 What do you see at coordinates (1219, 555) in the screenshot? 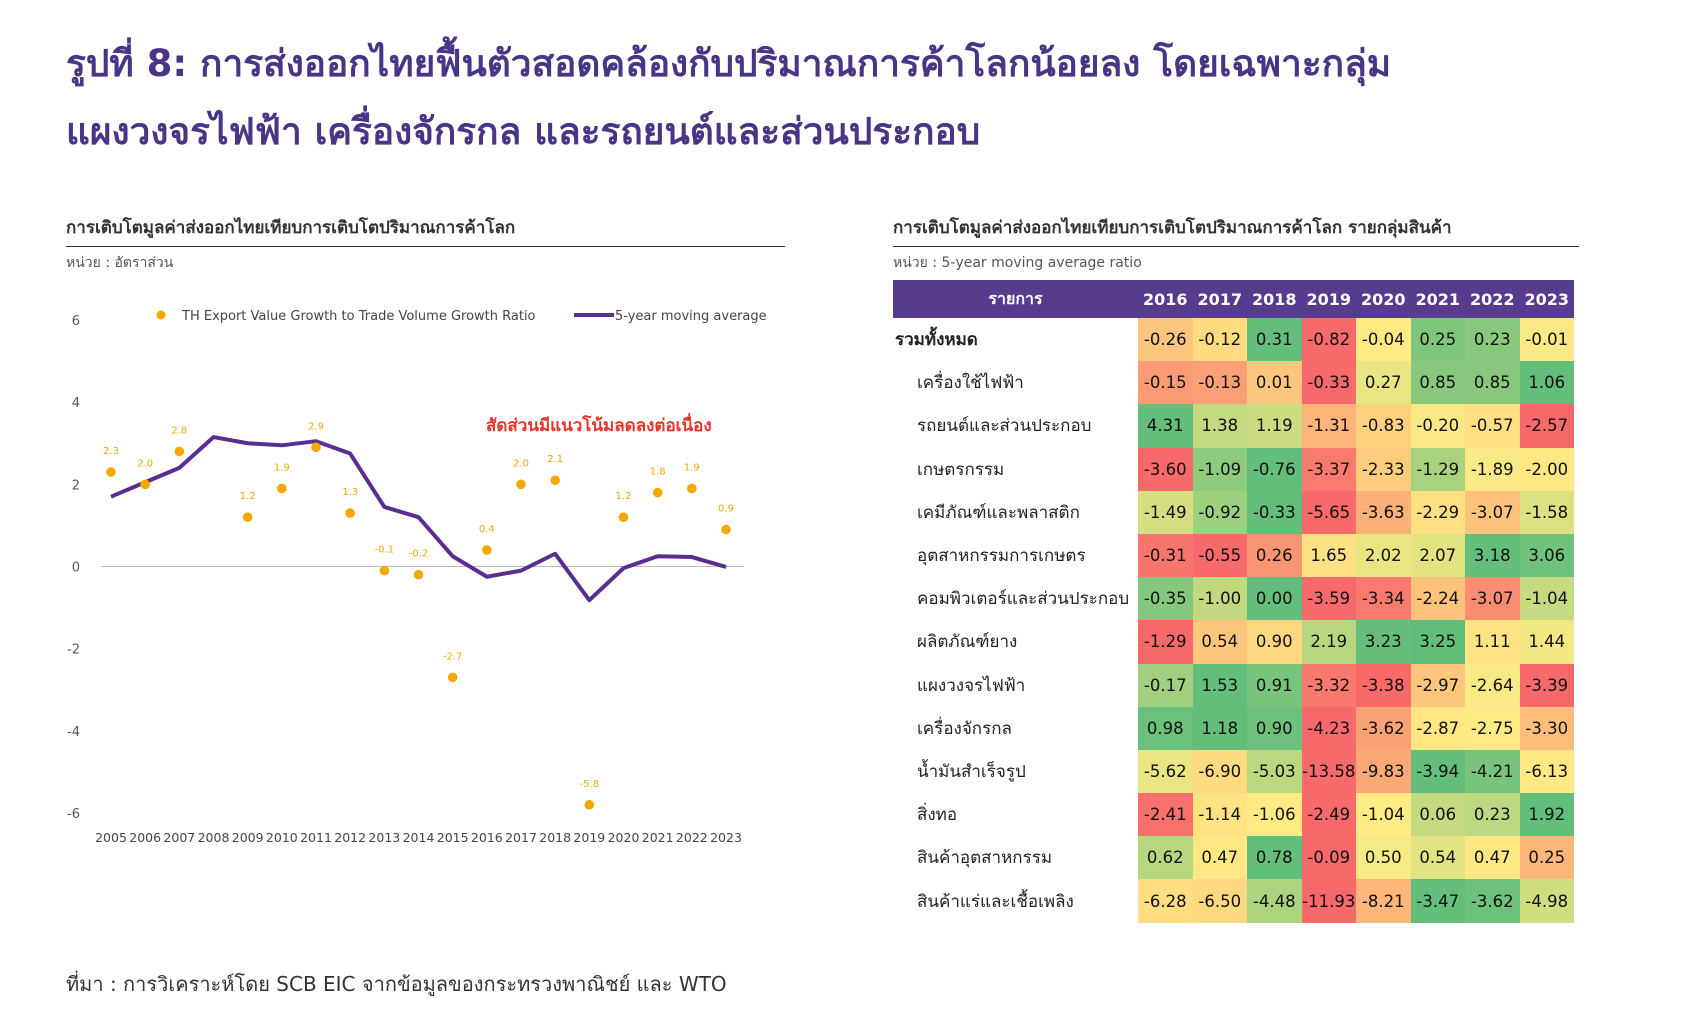
I see `heatmap-cell: -0.55` at bounding box center [1219, 555].